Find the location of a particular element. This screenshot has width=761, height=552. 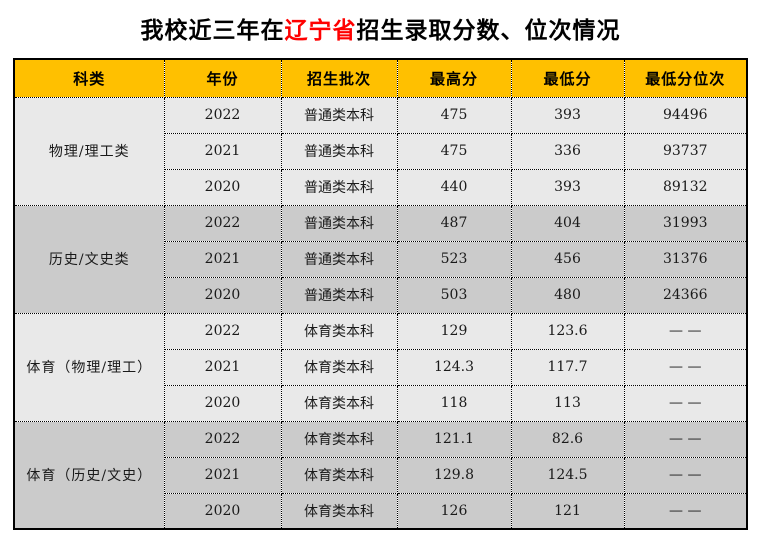

category-cell: 物理/理工类 is located at coordinates (89, 151).